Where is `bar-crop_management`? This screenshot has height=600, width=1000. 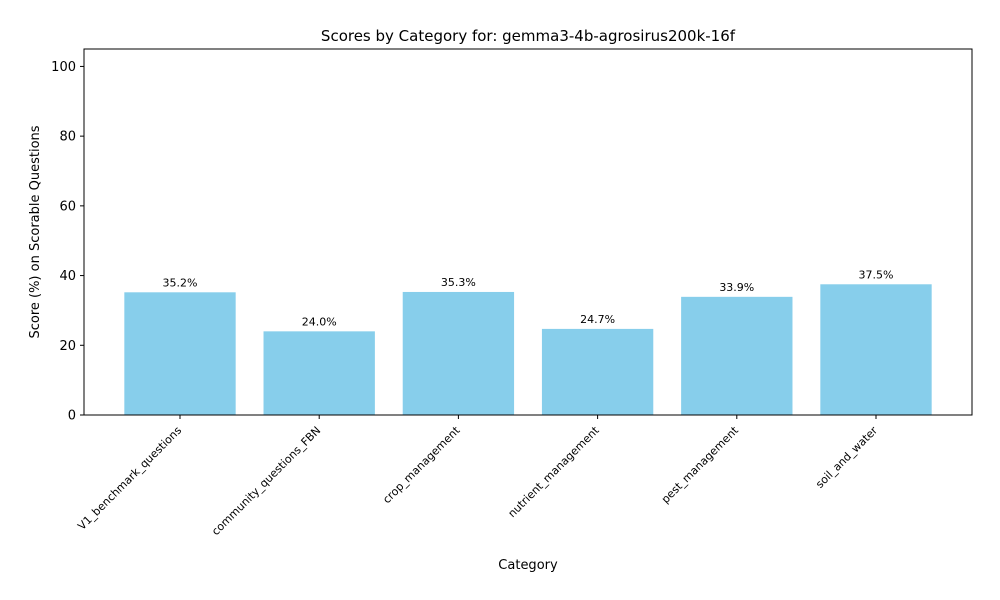 bar-crop_management is located at coordinates (458, 353).